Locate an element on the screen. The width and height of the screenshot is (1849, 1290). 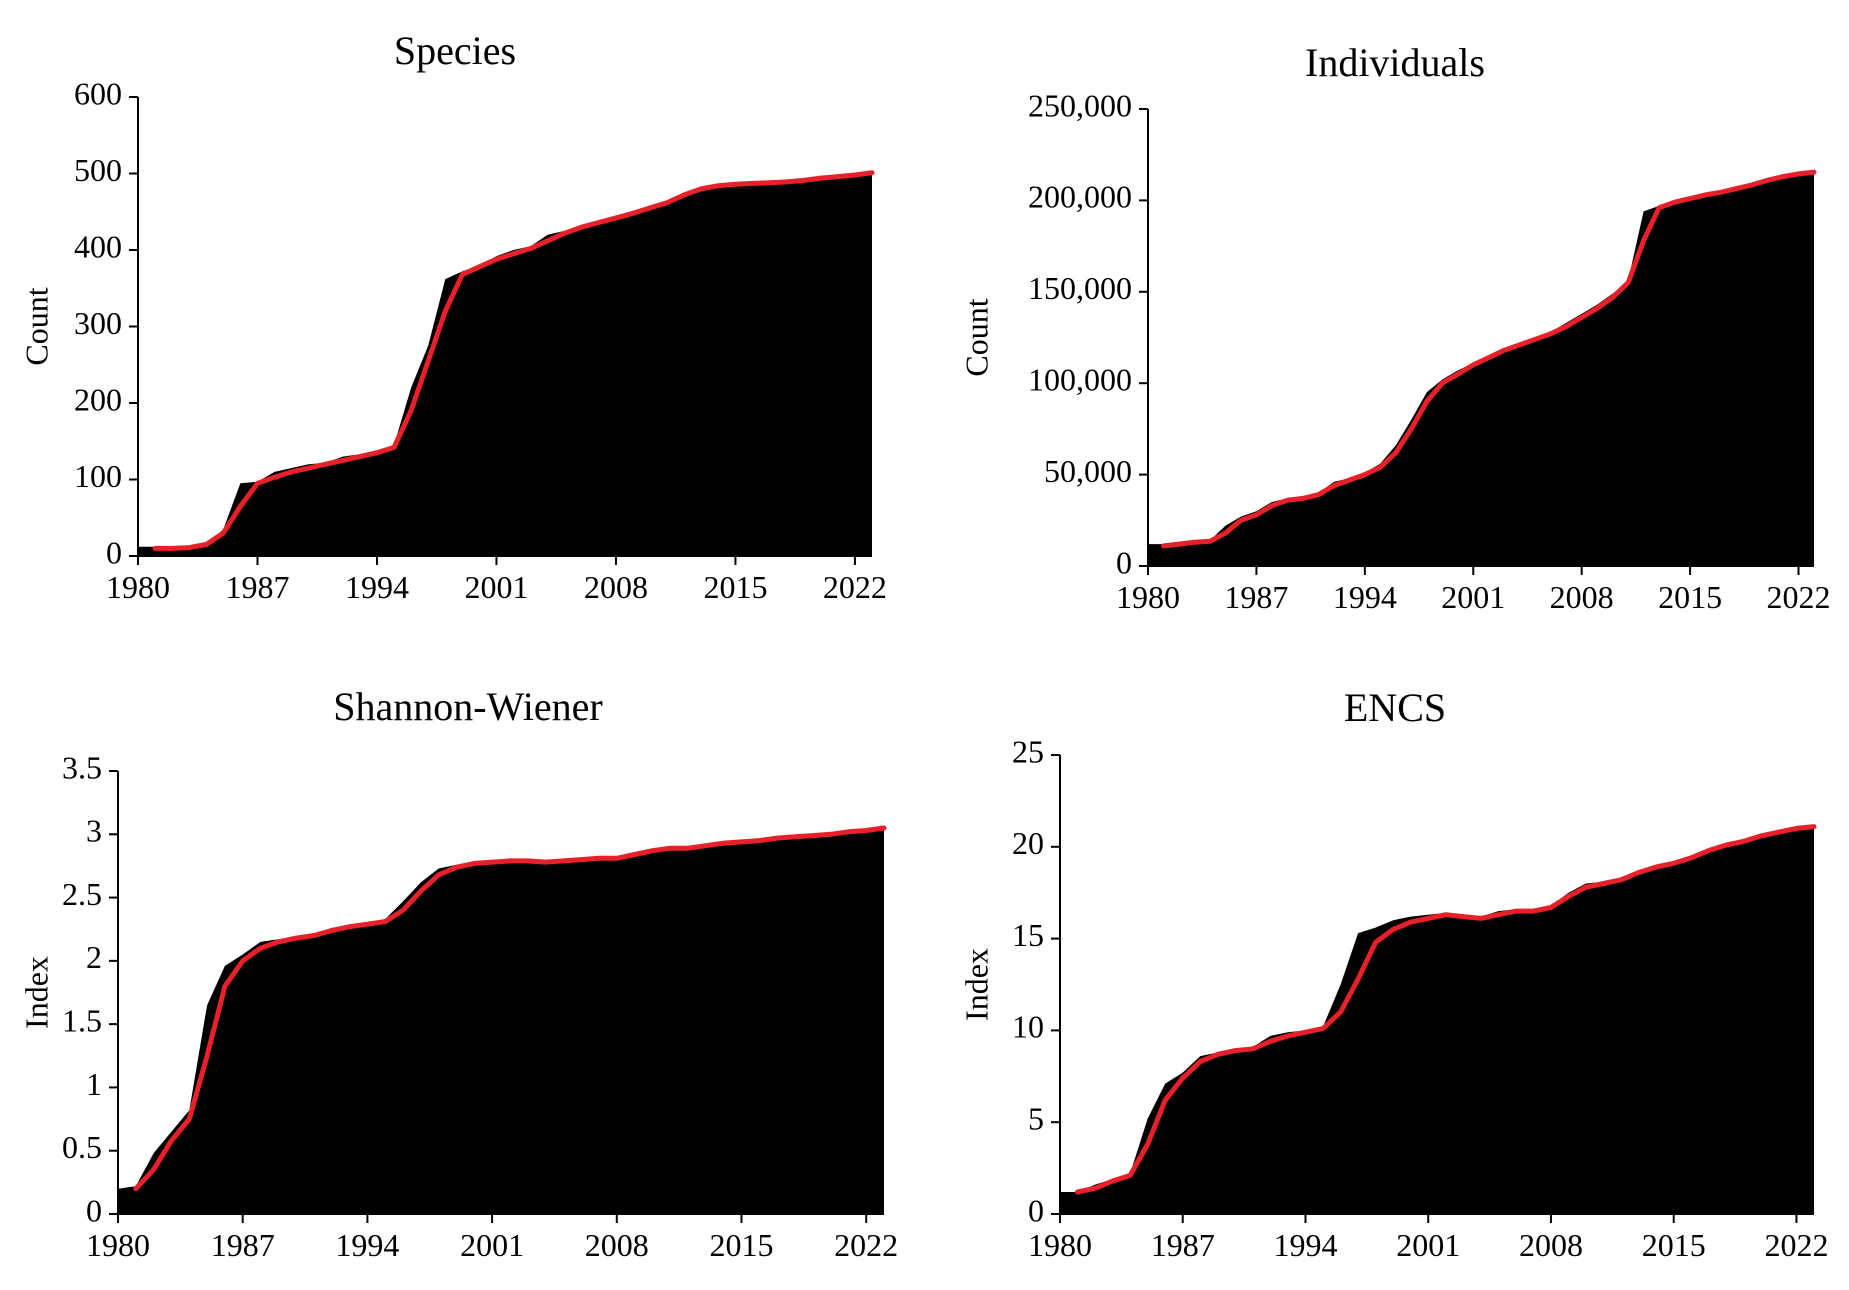
y-tick-label: 400 is located at coordinates (98, 246).